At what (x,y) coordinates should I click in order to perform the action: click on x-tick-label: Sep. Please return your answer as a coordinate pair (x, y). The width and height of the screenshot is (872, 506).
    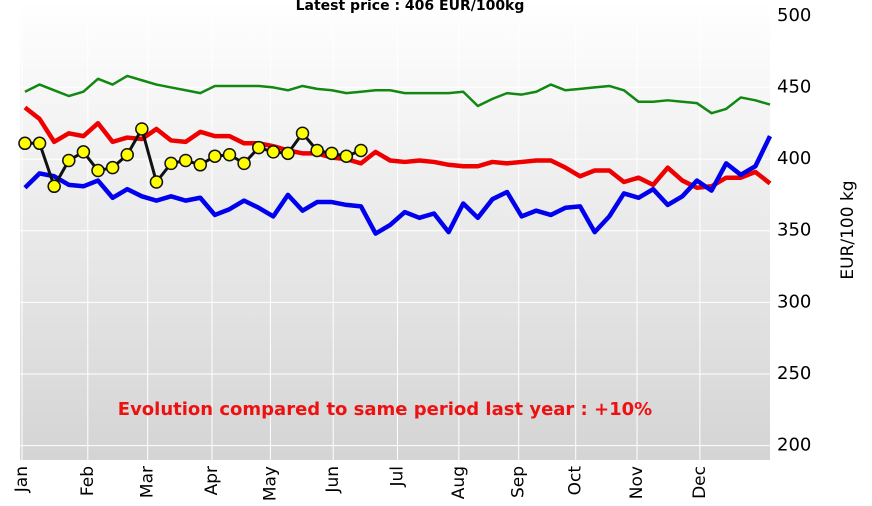
    Looking at the image, I should click on (519, 482).